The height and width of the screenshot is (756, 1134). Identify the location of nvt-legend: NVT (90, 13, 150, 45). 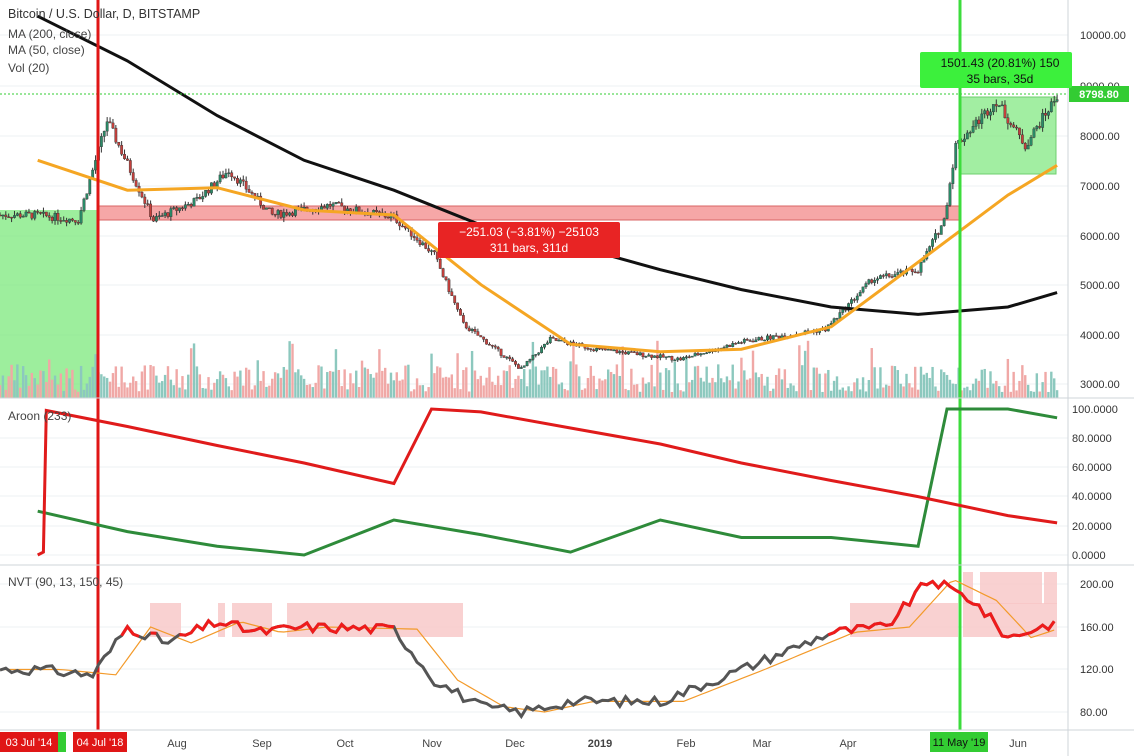
(65, 582).